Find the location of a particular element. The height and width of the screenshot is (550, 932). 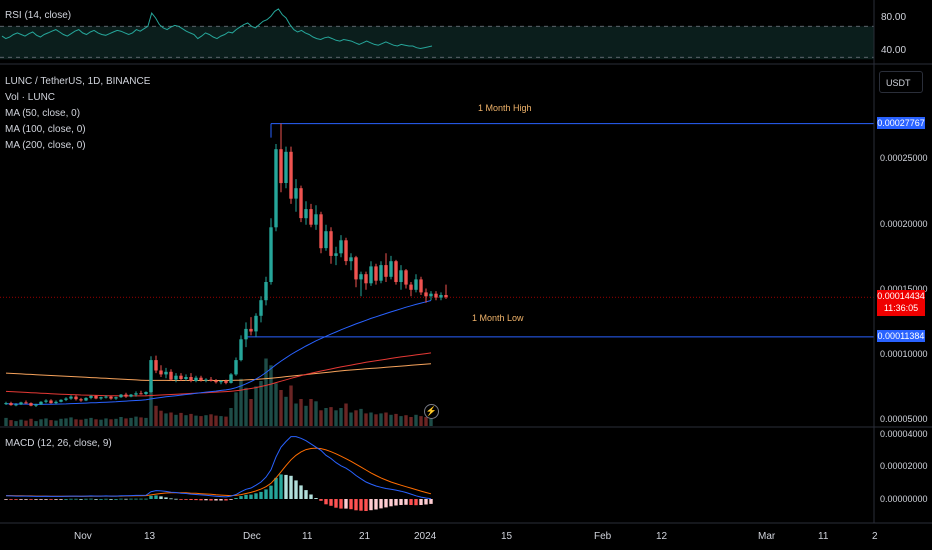

symbol-title: LUNC / TetherUS, 1D, BINANCE is located at coordinates (78, 81).